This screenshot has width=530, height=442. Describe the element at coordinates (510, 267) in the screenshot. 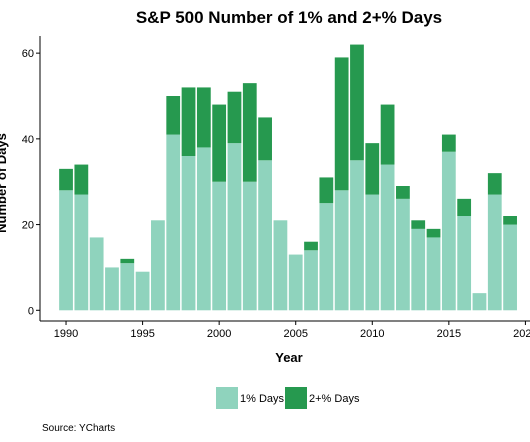

I see `bar-one-pct-2019` at that location.